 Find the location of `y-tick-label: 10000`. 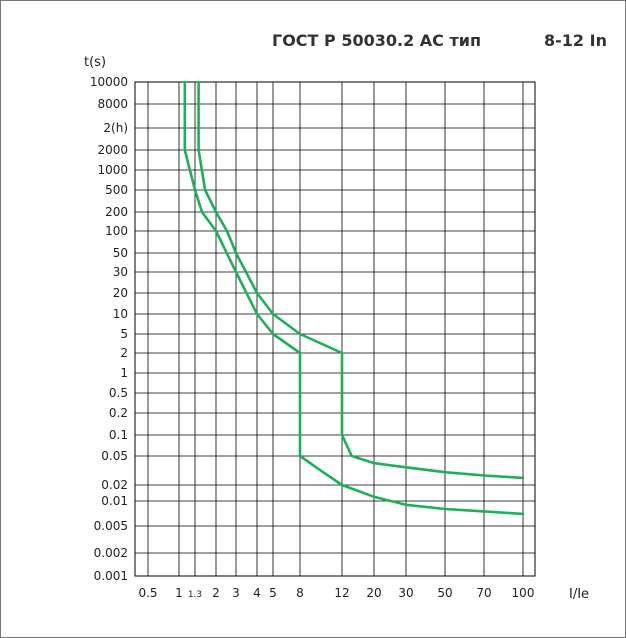

y-tick-label: 10000 is located at coordinates (109, 82).